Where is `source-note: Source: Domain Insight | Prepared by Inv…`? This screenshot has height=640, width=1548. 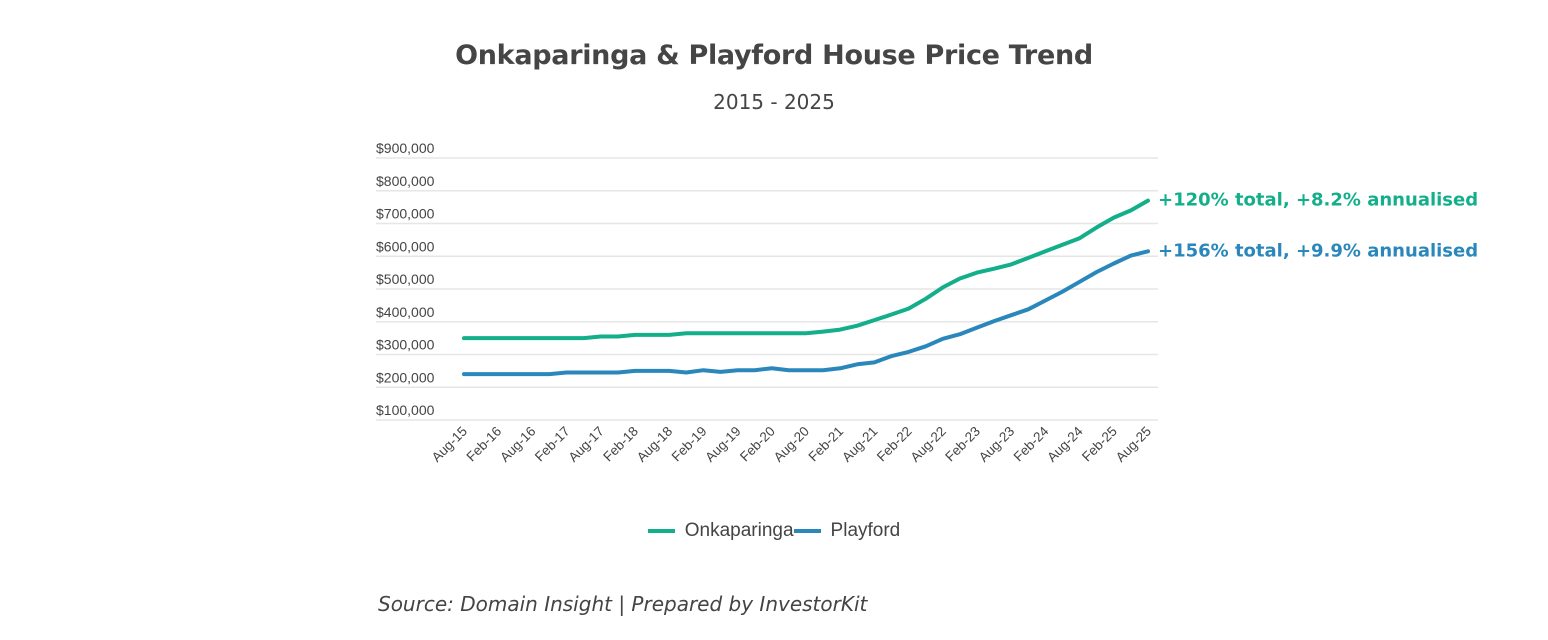
source-note: Source: Domain Insight | Prepared by Inv… is located at coordinates (623, 604).